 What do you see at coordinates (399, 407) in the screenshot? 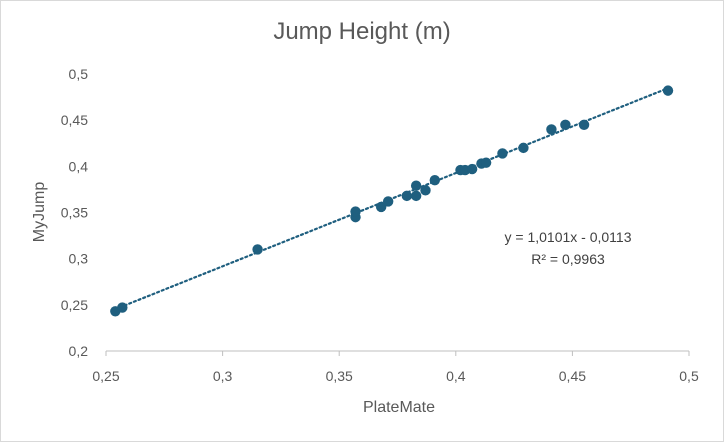
I see `x-axis-title: PlateMate` at bounding box center [399, 407].